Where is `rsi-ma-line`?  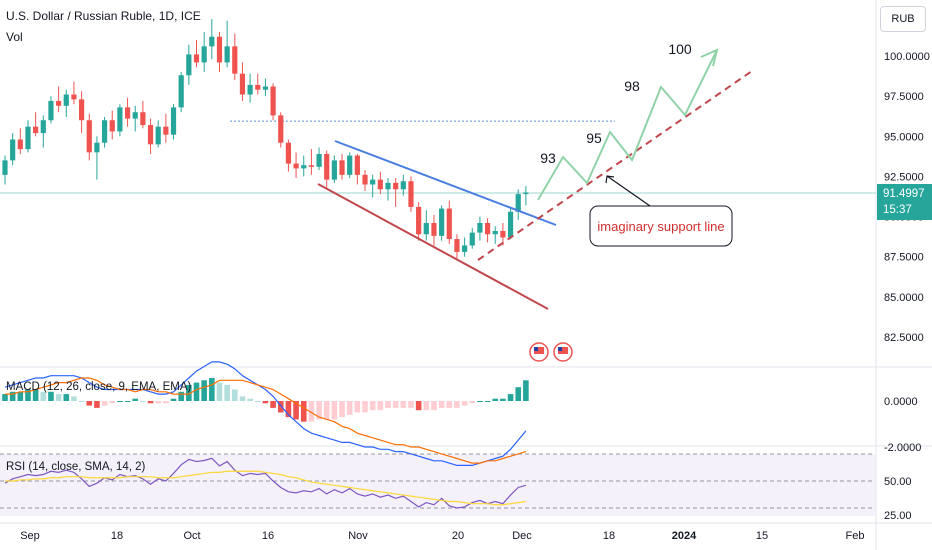 rsi-ma-line is located at coordinates (265, 488).